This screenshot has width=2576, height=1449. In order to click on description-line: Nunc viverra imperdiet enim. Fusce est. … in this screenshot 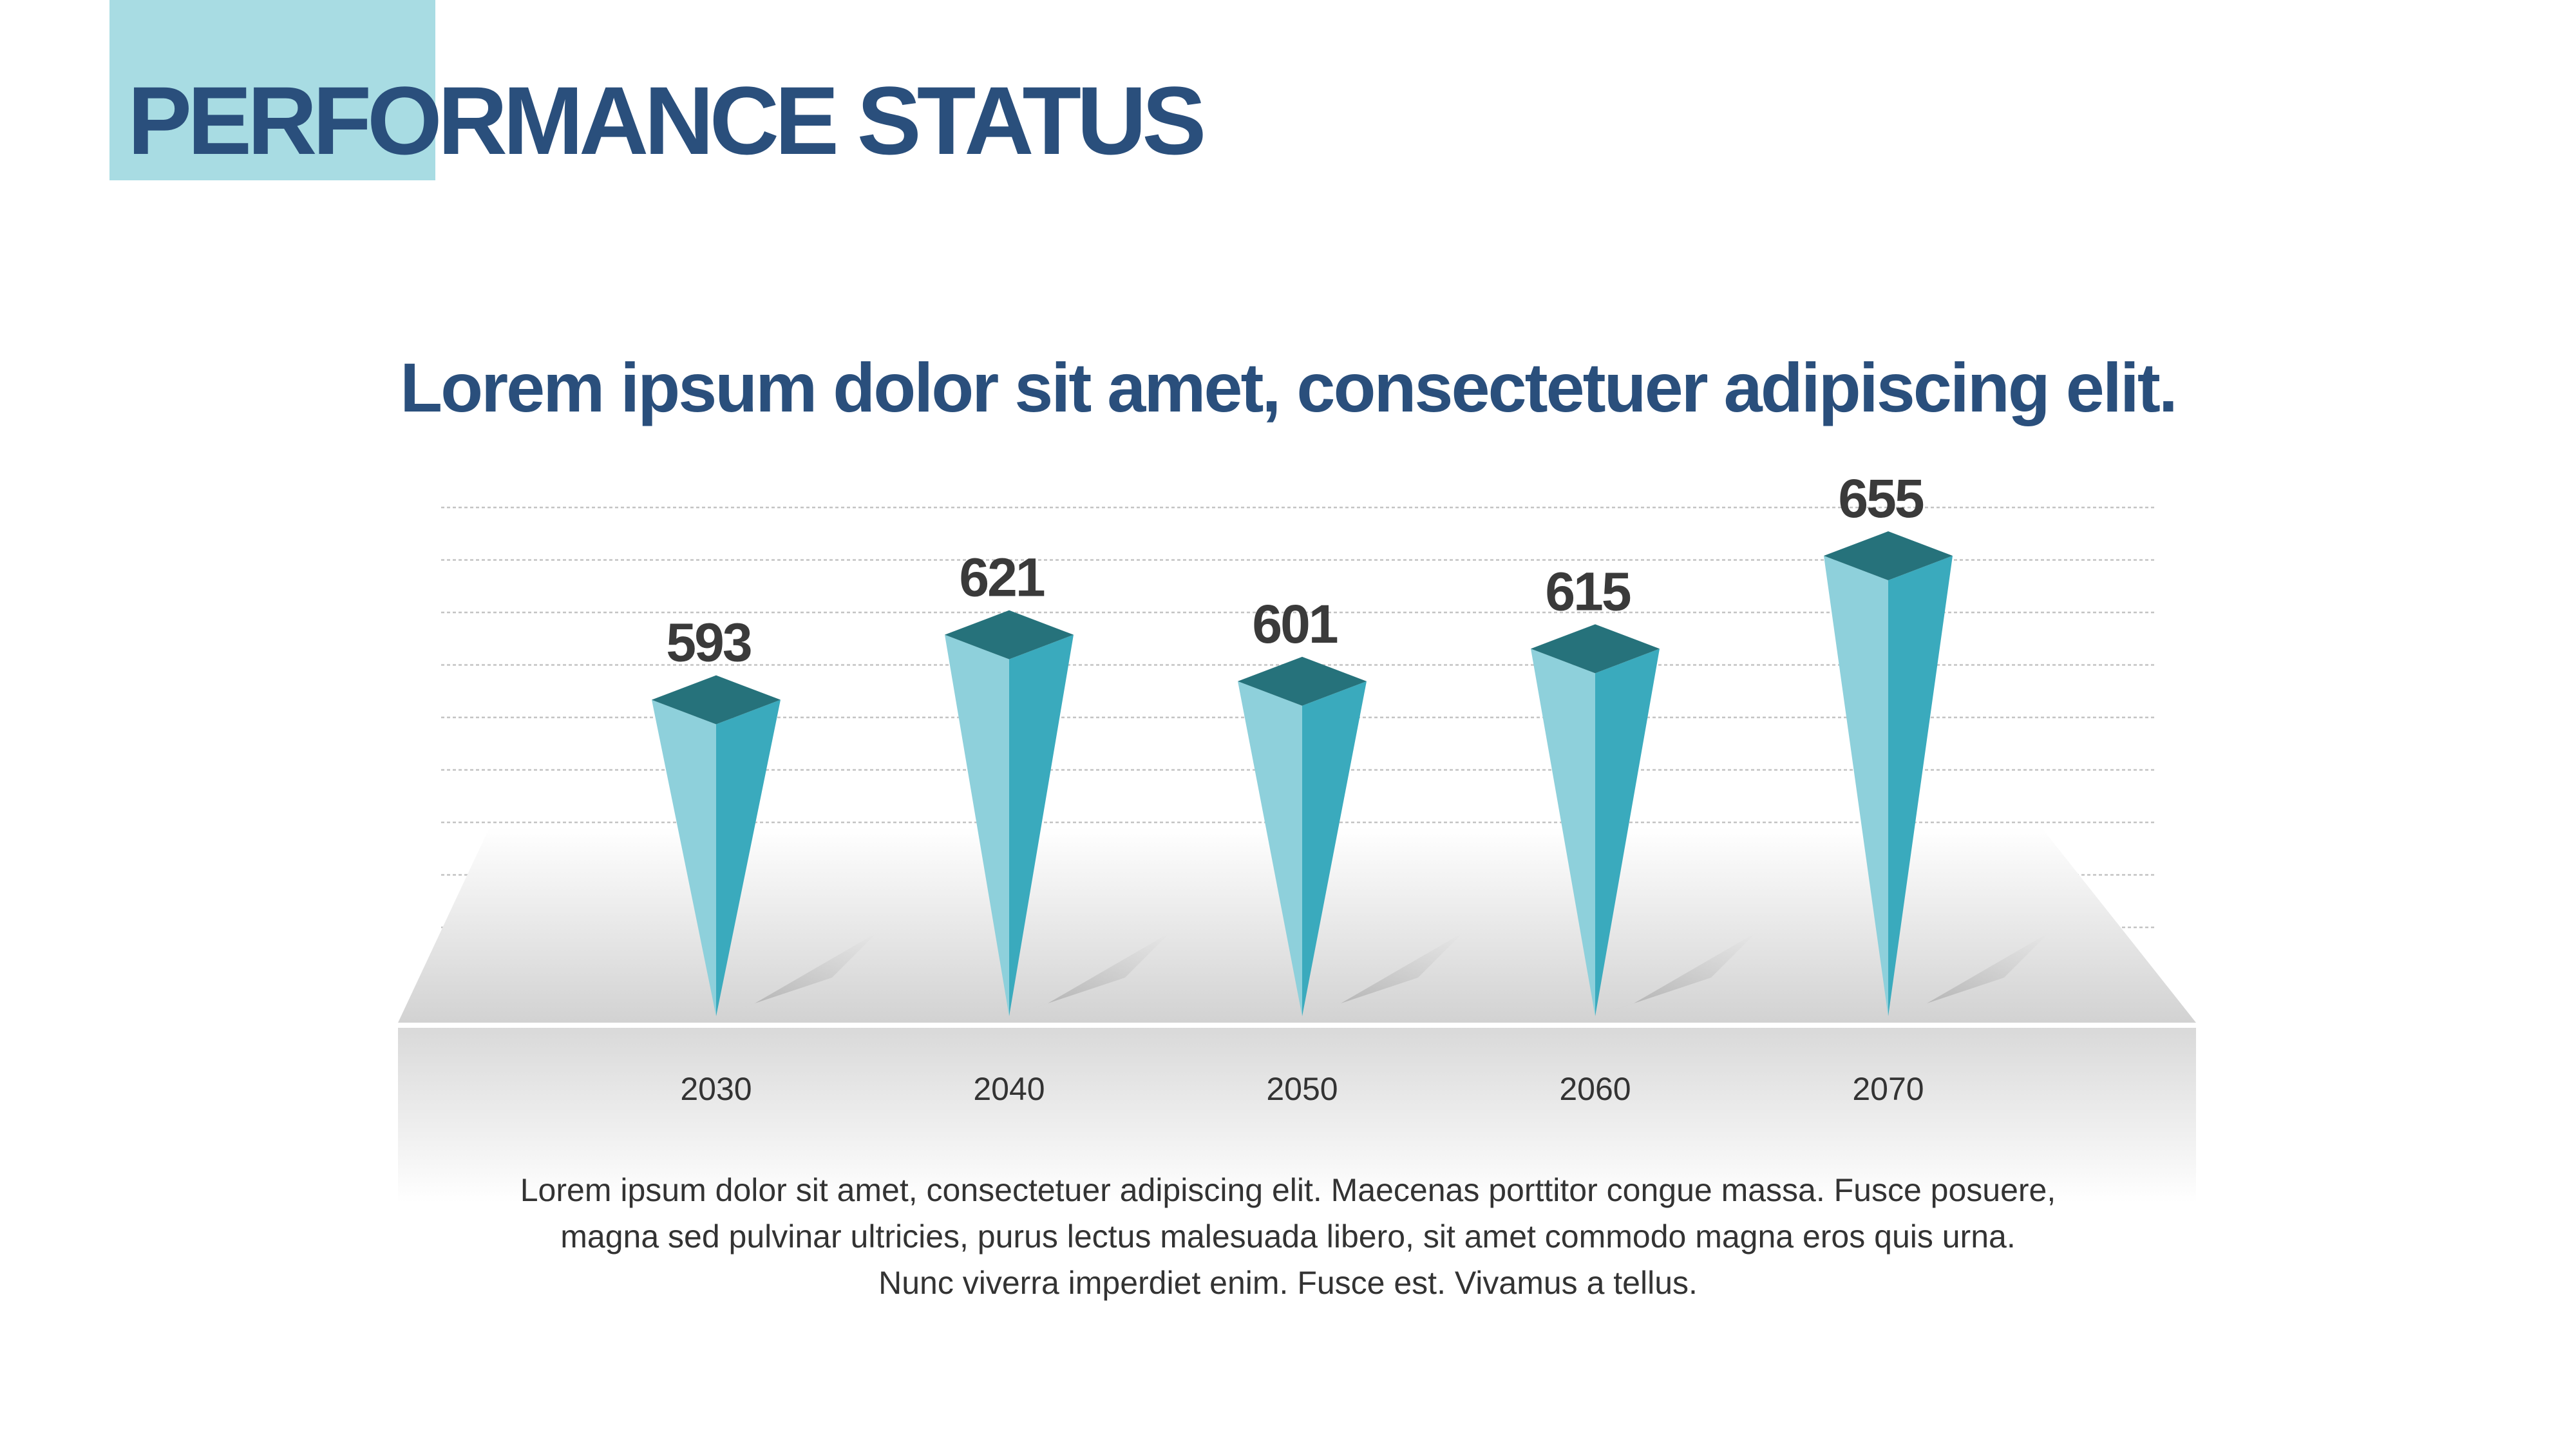, I will do `click(1288, 1283)`.